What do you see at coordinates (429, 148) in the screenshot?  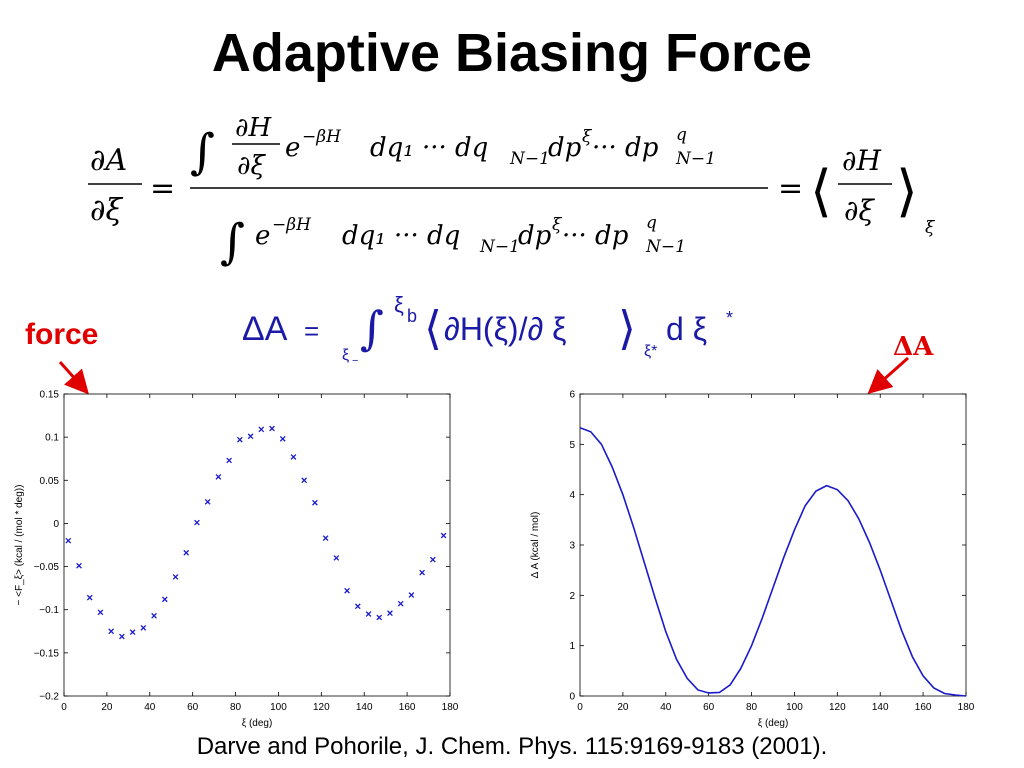 I see `numerator-dq: dq₁ ··· dq` at bounding box center [429, 148].